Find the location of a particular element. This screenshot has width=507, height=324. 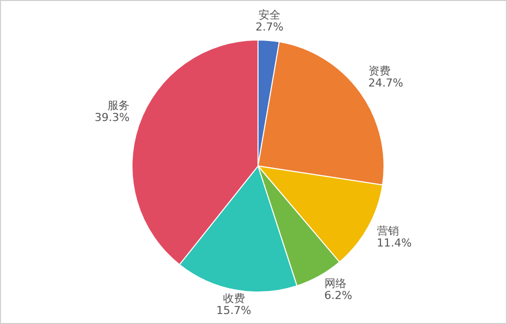

data-label: 39.3% is located at coordinates (112, 117).